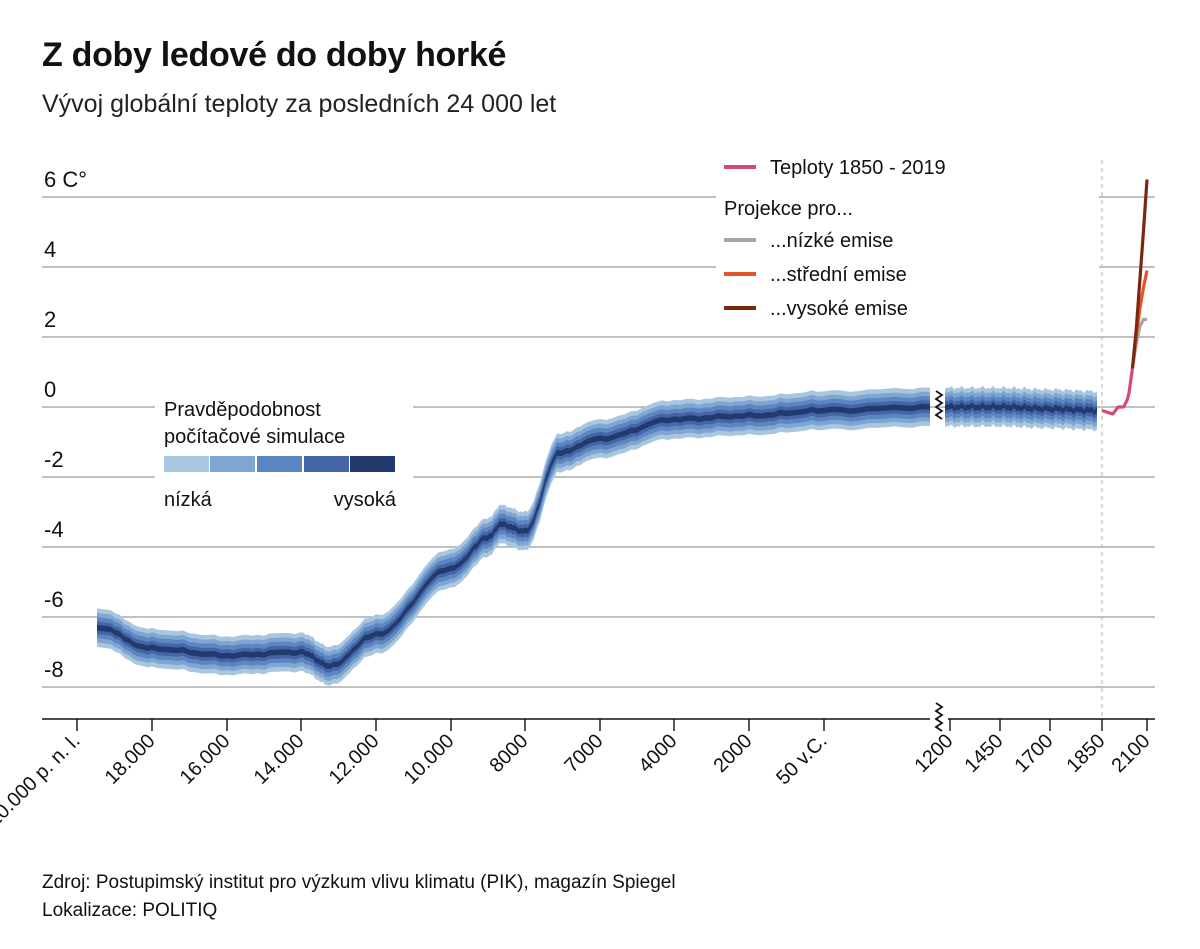 Image resolution: width=1200 pixels, height=949 pixels. What do you see at coordinates (839, 309) in the screenshot?
I see `legend-label-high: ...vysoké emise` at bounding box center [839, 309].